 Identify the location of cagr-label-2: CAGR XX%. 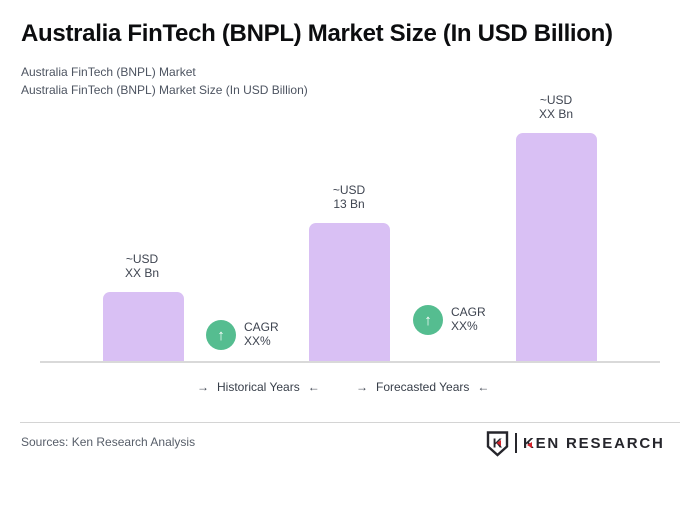
(468, 319).